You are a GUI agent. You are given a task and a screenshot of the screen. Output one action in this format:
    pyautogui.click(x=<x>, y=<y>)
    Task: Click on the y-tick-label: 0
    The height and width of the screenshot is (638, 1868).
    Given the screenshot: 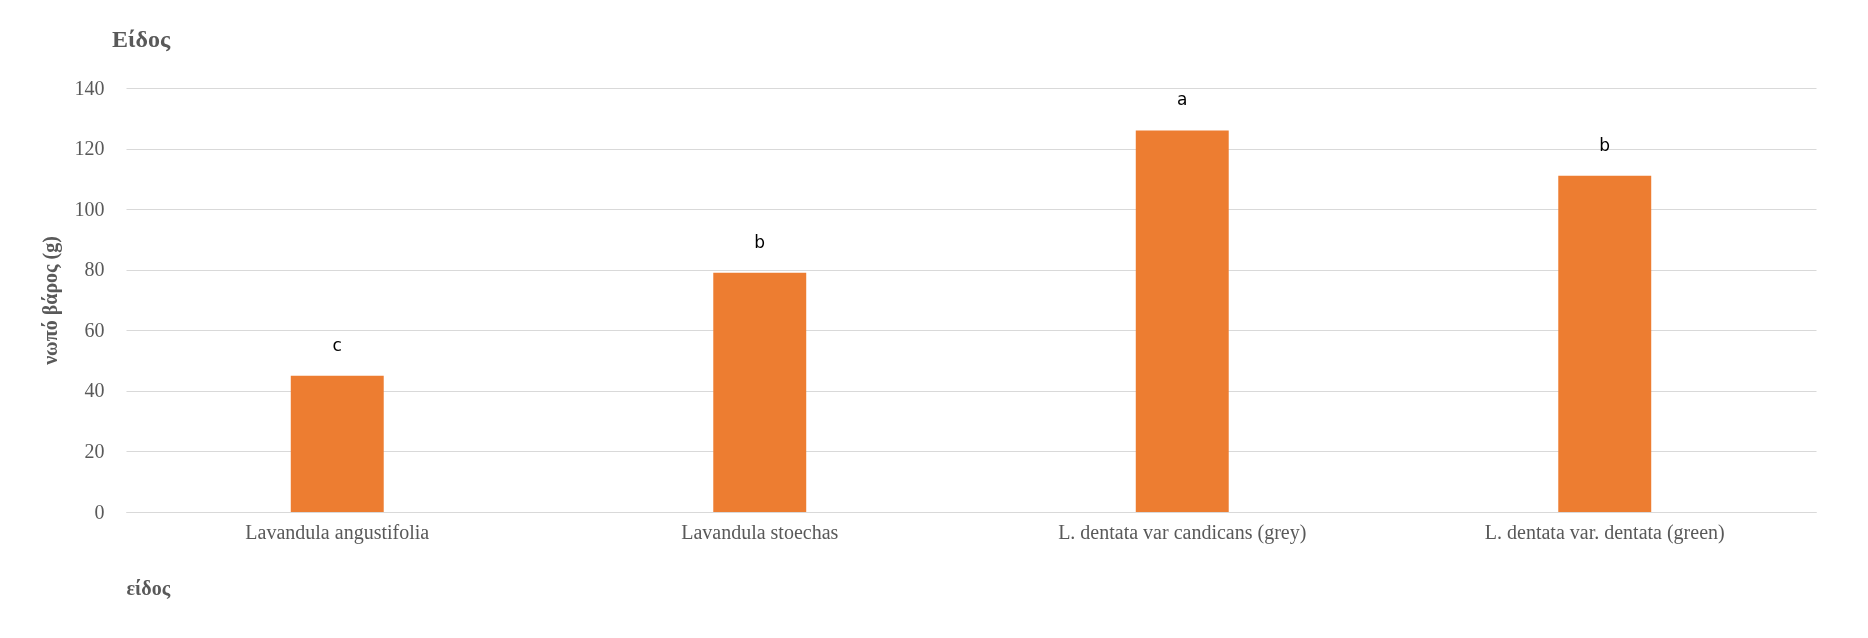 What is the action you would take?
    pyautogui.click(x=99, y=511)
    